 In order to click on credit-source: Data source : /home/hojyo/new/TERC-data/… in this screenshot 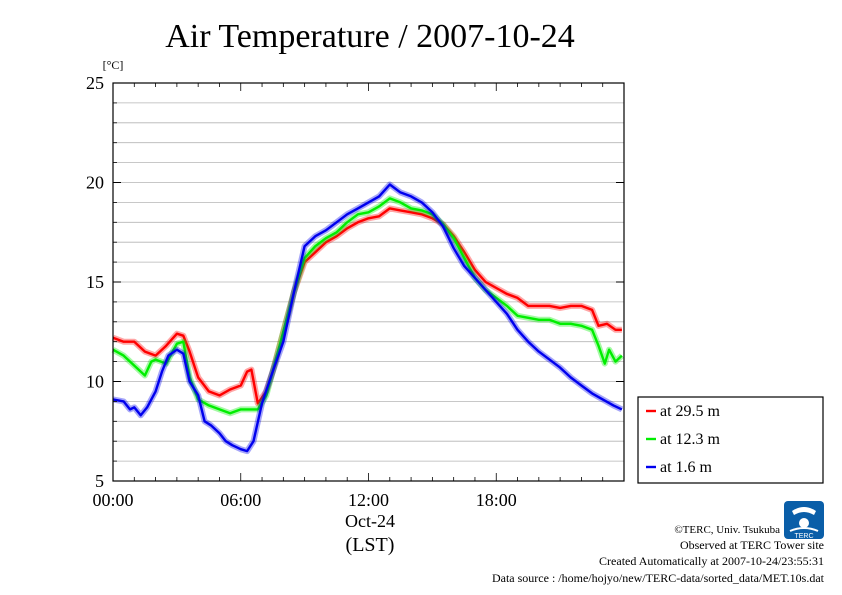, I will do `click(658, 578)`.